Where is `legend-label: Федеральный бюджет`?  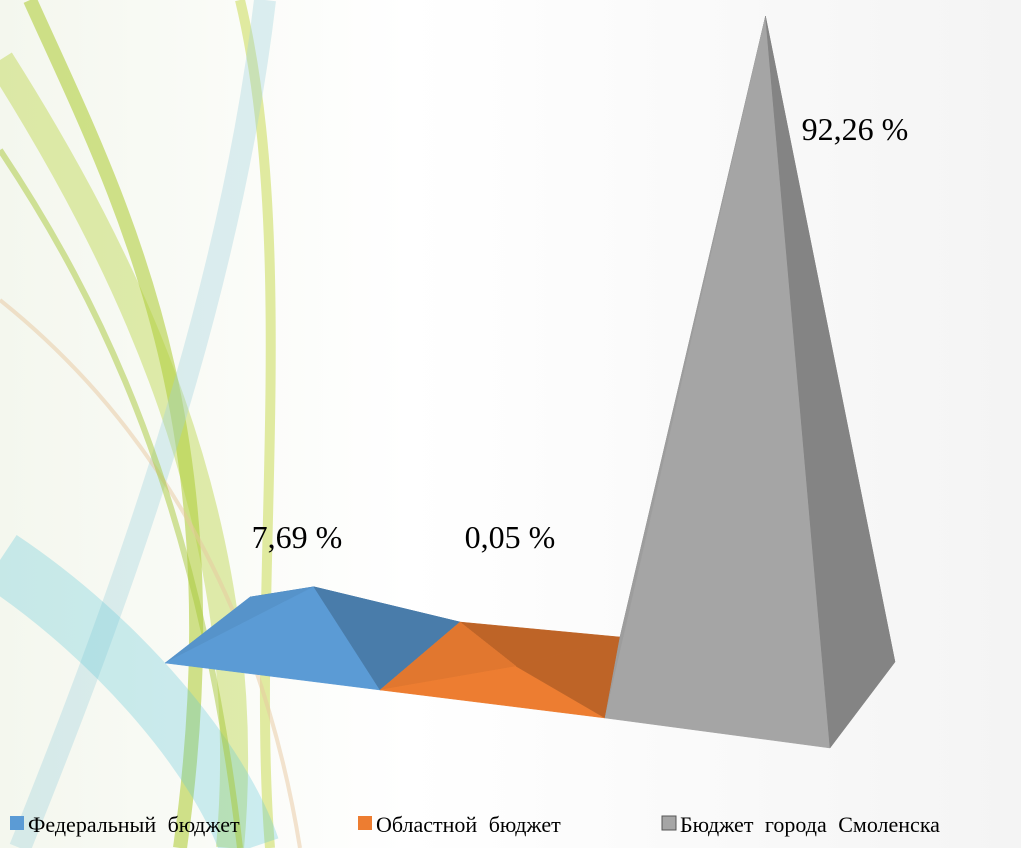
legend-label: Федеральный бюджет is located at coordinates (134, 824).